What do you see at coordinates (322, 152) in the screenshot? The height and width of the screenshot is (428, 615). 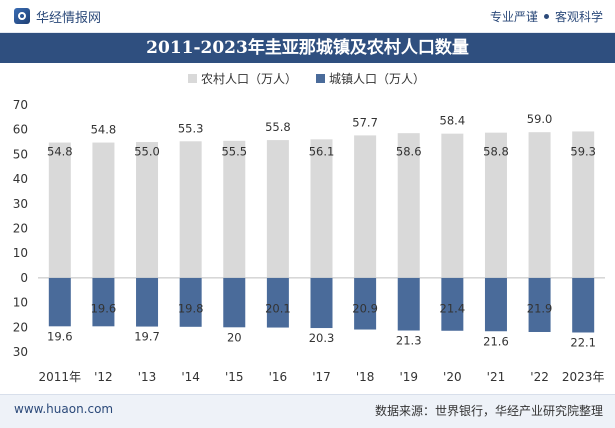 I see `rural-data-label: 56.1` at bounding box center [322, 152].